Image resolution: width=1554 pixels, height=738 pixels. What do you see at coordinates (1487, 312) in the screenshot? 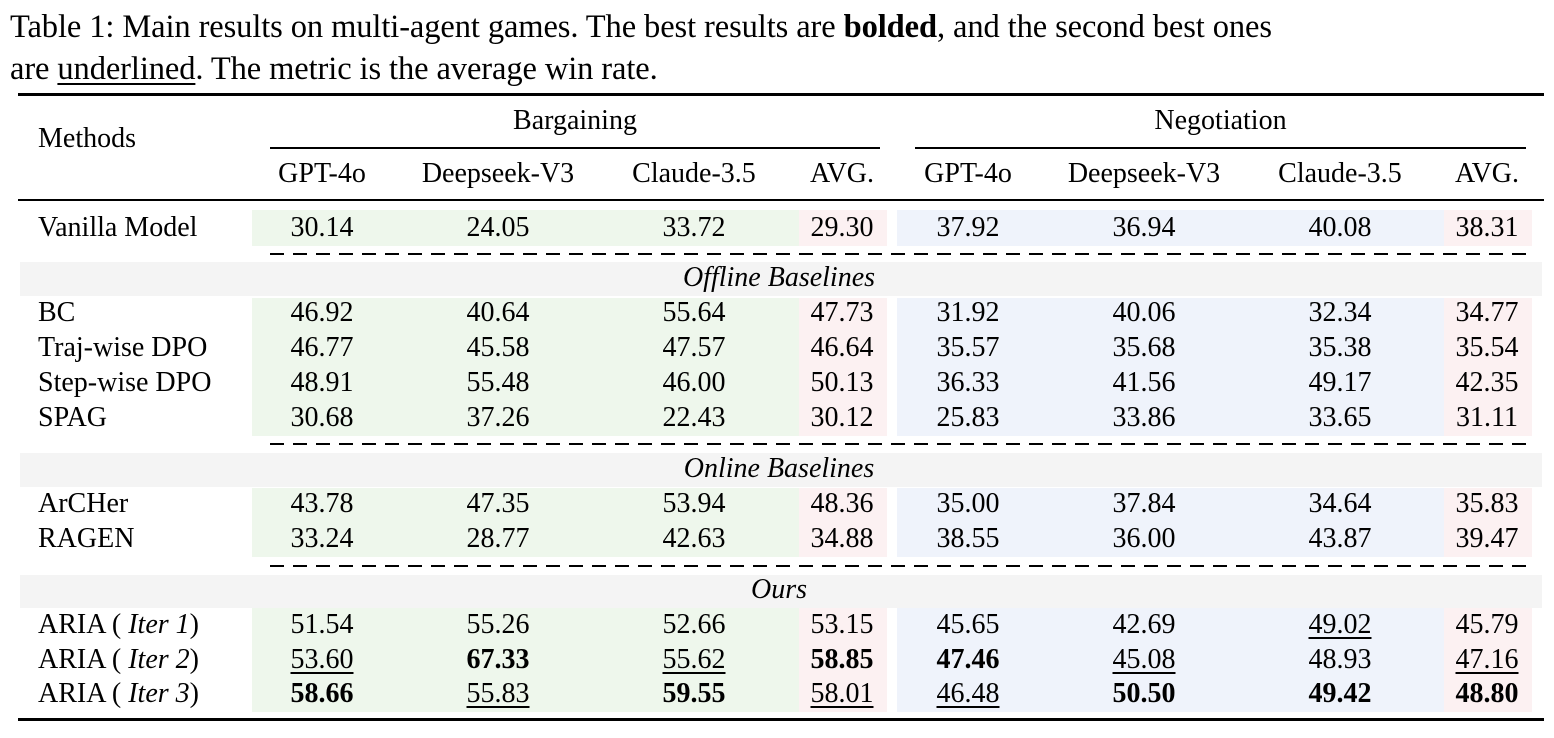
I see `table-cell: 34.77` at bounding box center [1487, 312].